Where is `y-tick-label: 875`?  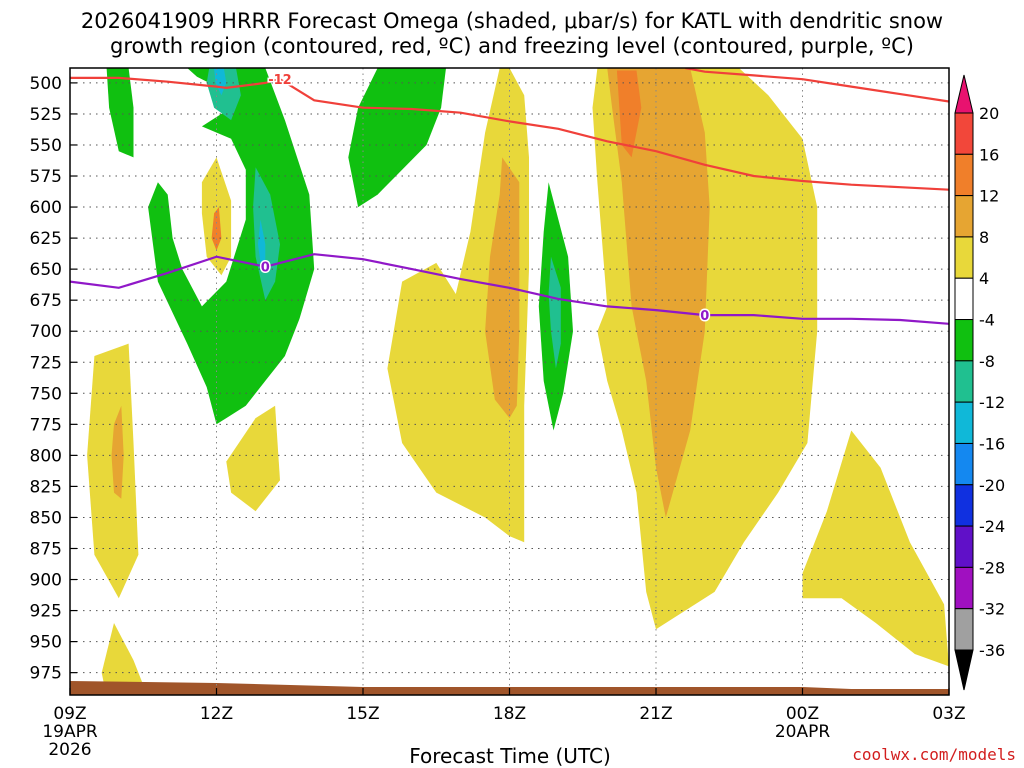
y-tick-label: 875 is located at coordinates (46, 549).